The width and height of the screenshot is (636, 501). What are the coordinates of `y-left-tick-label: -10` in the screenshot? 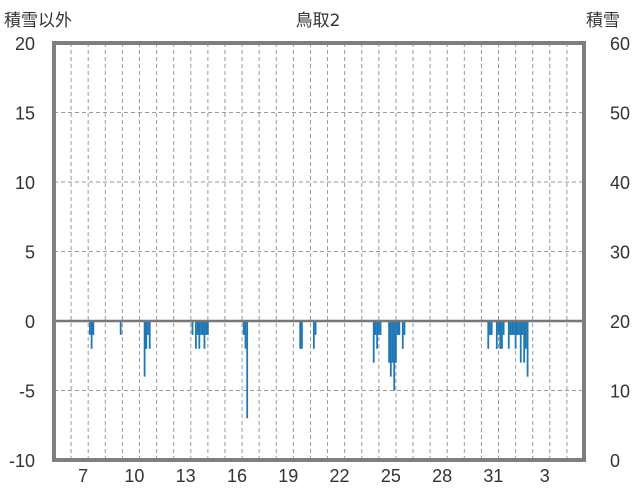 It's located at (22, 461).